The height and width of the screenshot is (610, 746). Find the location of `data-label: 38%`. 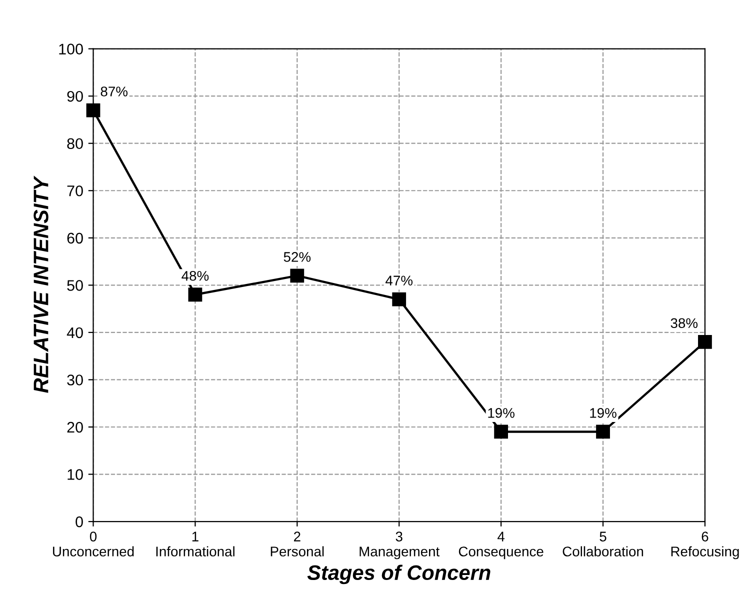

data-label: 38% is located at coordinates (684, 323).